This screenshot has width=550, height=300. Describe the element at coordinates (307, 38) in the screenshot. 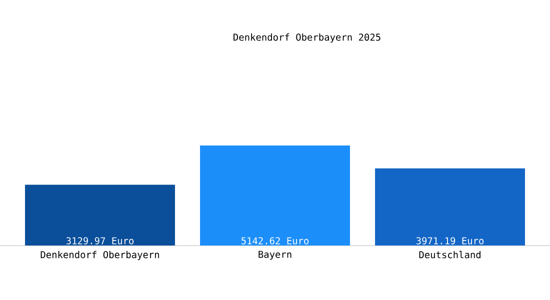

I see `chart-title: Denkendorf Oberbayern 2025` at that location.